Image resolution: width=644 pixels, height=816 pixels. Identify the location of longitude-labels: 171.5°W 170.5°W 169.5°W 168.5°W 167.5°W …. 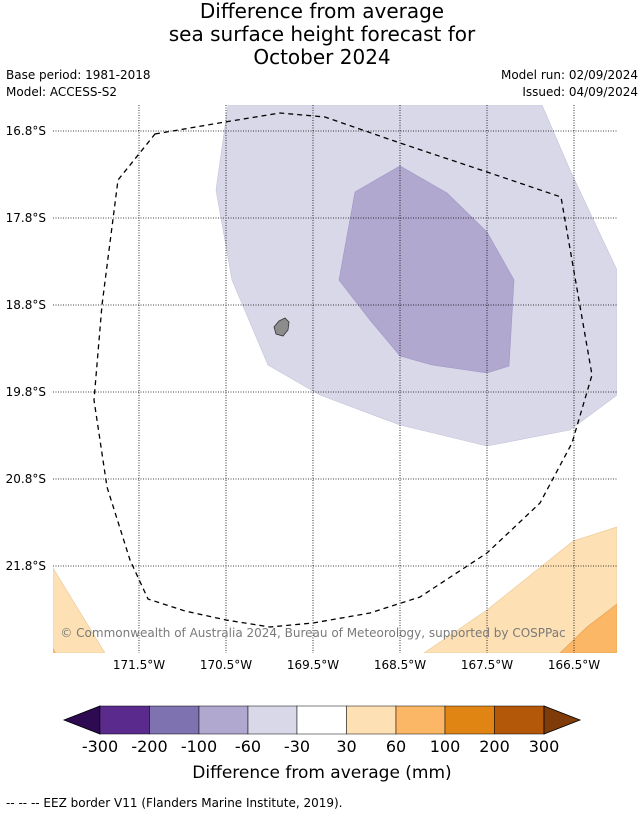
(356, 665).